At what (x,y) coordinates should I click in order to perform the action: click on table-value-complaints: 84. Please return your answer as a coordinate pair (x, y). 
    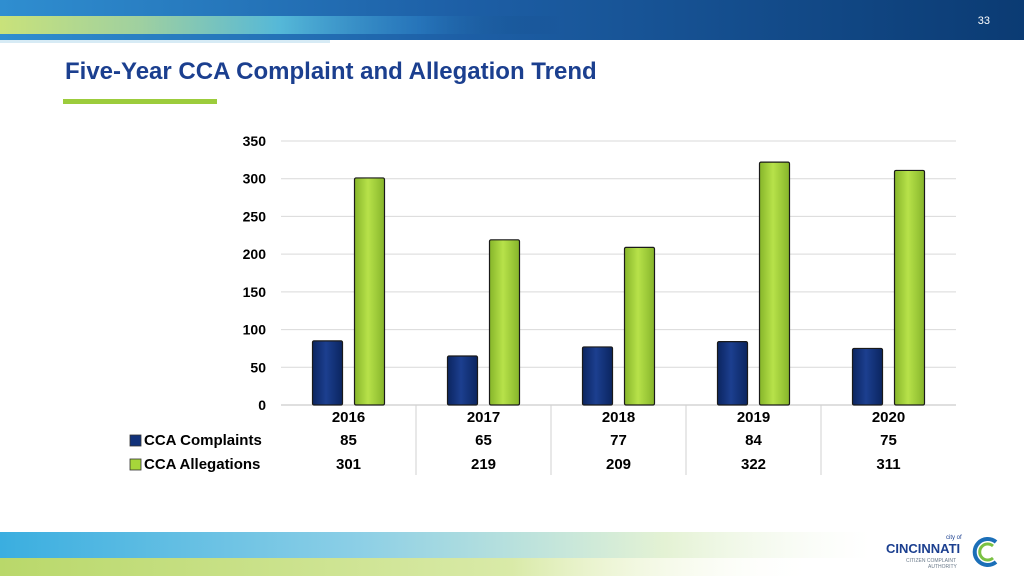
    Looking at the image, I should click on (753, 440).